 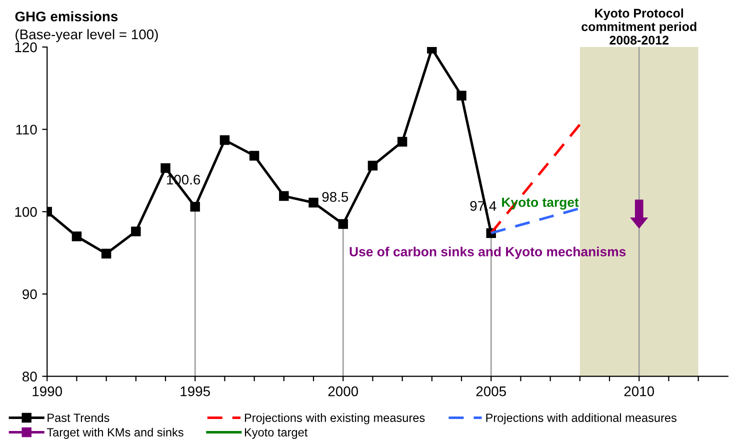 What do you see at coordinates (491, 391) in the screenshot?
I see `x-tick-label: 2005` at bounding box center [491, 391].